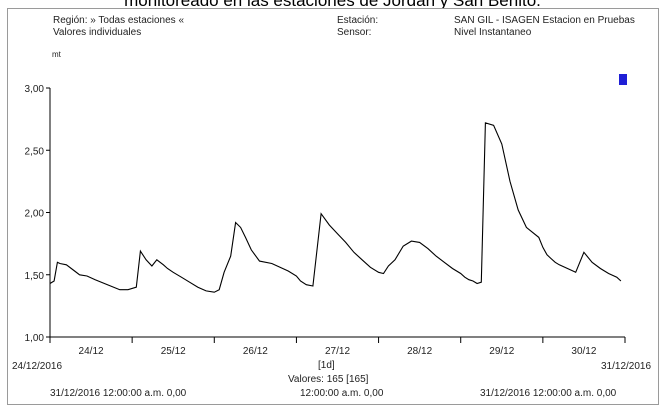 The height and width of the screenshot is (407, 665). I want to click on x-tick-label: 25/12, so click(173, 351).